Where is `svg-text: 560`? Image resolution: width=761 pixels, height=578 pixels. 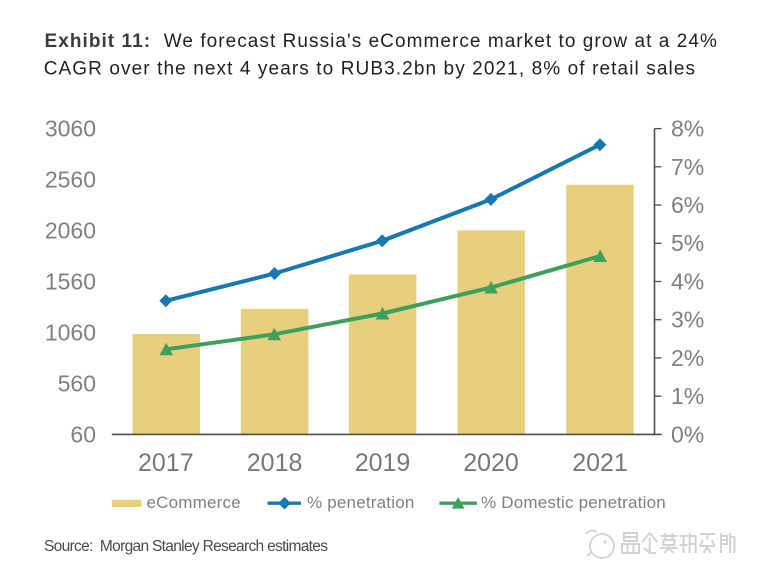 svg-text: 560 is located at coordinates (77, 384).